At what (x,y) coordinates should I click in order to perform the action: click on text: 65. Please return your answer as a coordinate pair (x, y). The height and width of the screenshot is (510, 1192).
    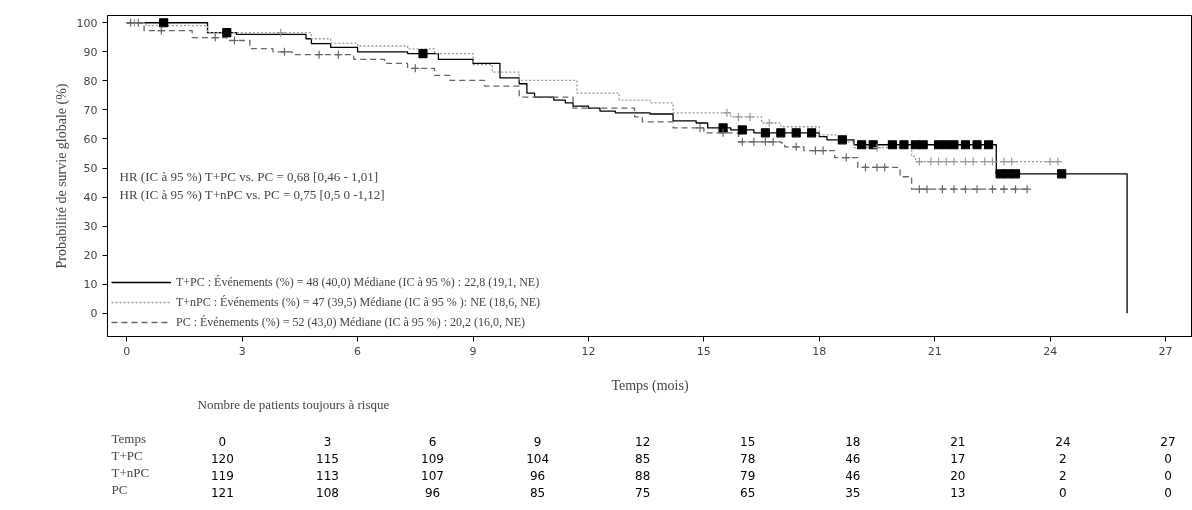
    Looking at the image, I should click on (748, 492).